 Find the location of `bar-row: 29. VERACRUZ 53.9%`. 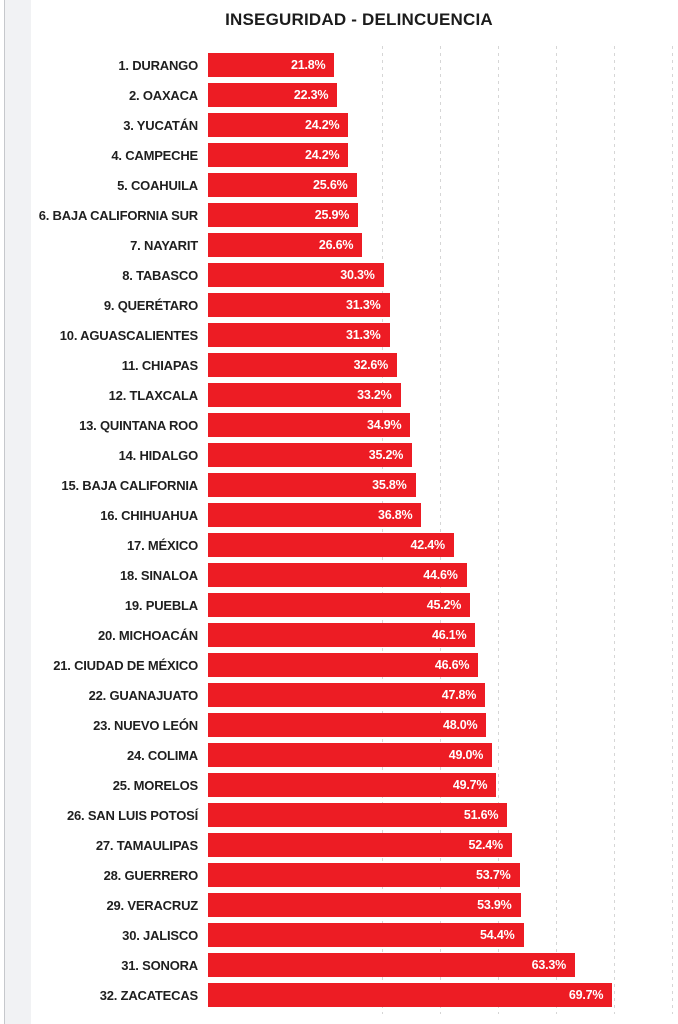

bar-row: 29. VERACRUZ 53.9% is located at coordinates (354, 905).